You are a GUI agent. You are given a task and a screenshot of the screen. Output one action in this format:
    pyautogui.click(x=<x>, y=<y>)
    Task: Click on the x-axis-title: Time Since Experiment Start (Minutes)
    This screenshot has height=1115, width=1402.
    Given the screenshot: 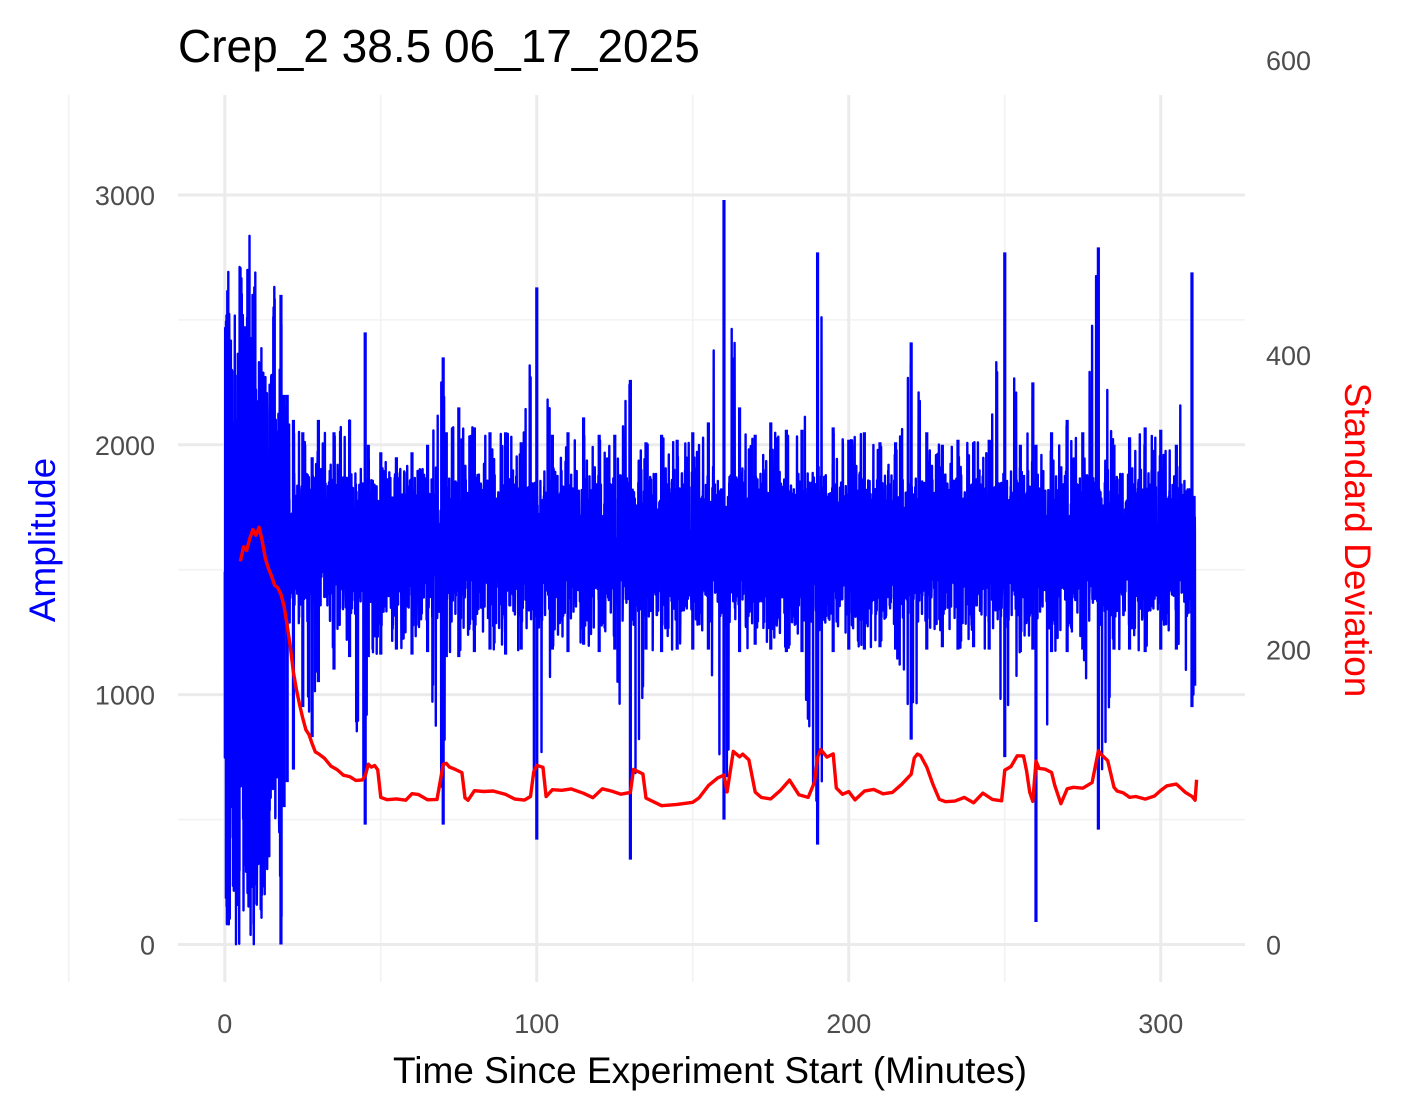 What is the action you would take?
    pyautogui.click(x=710, y=1070)
    